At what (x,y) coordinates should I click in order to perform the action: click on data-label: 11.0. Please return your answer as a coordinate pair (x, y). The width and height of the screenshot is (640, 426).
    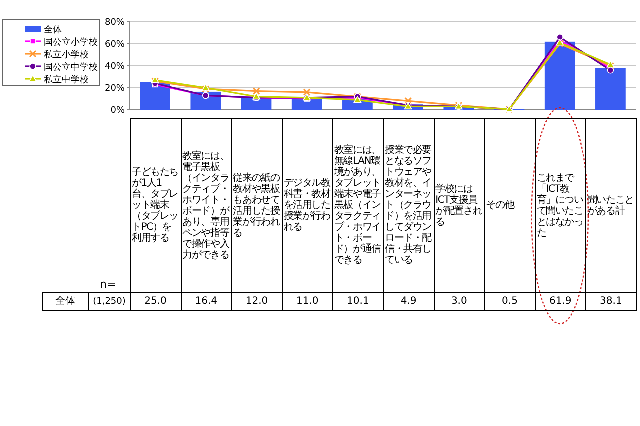
    Looking at the image, I should click on (308, 301).